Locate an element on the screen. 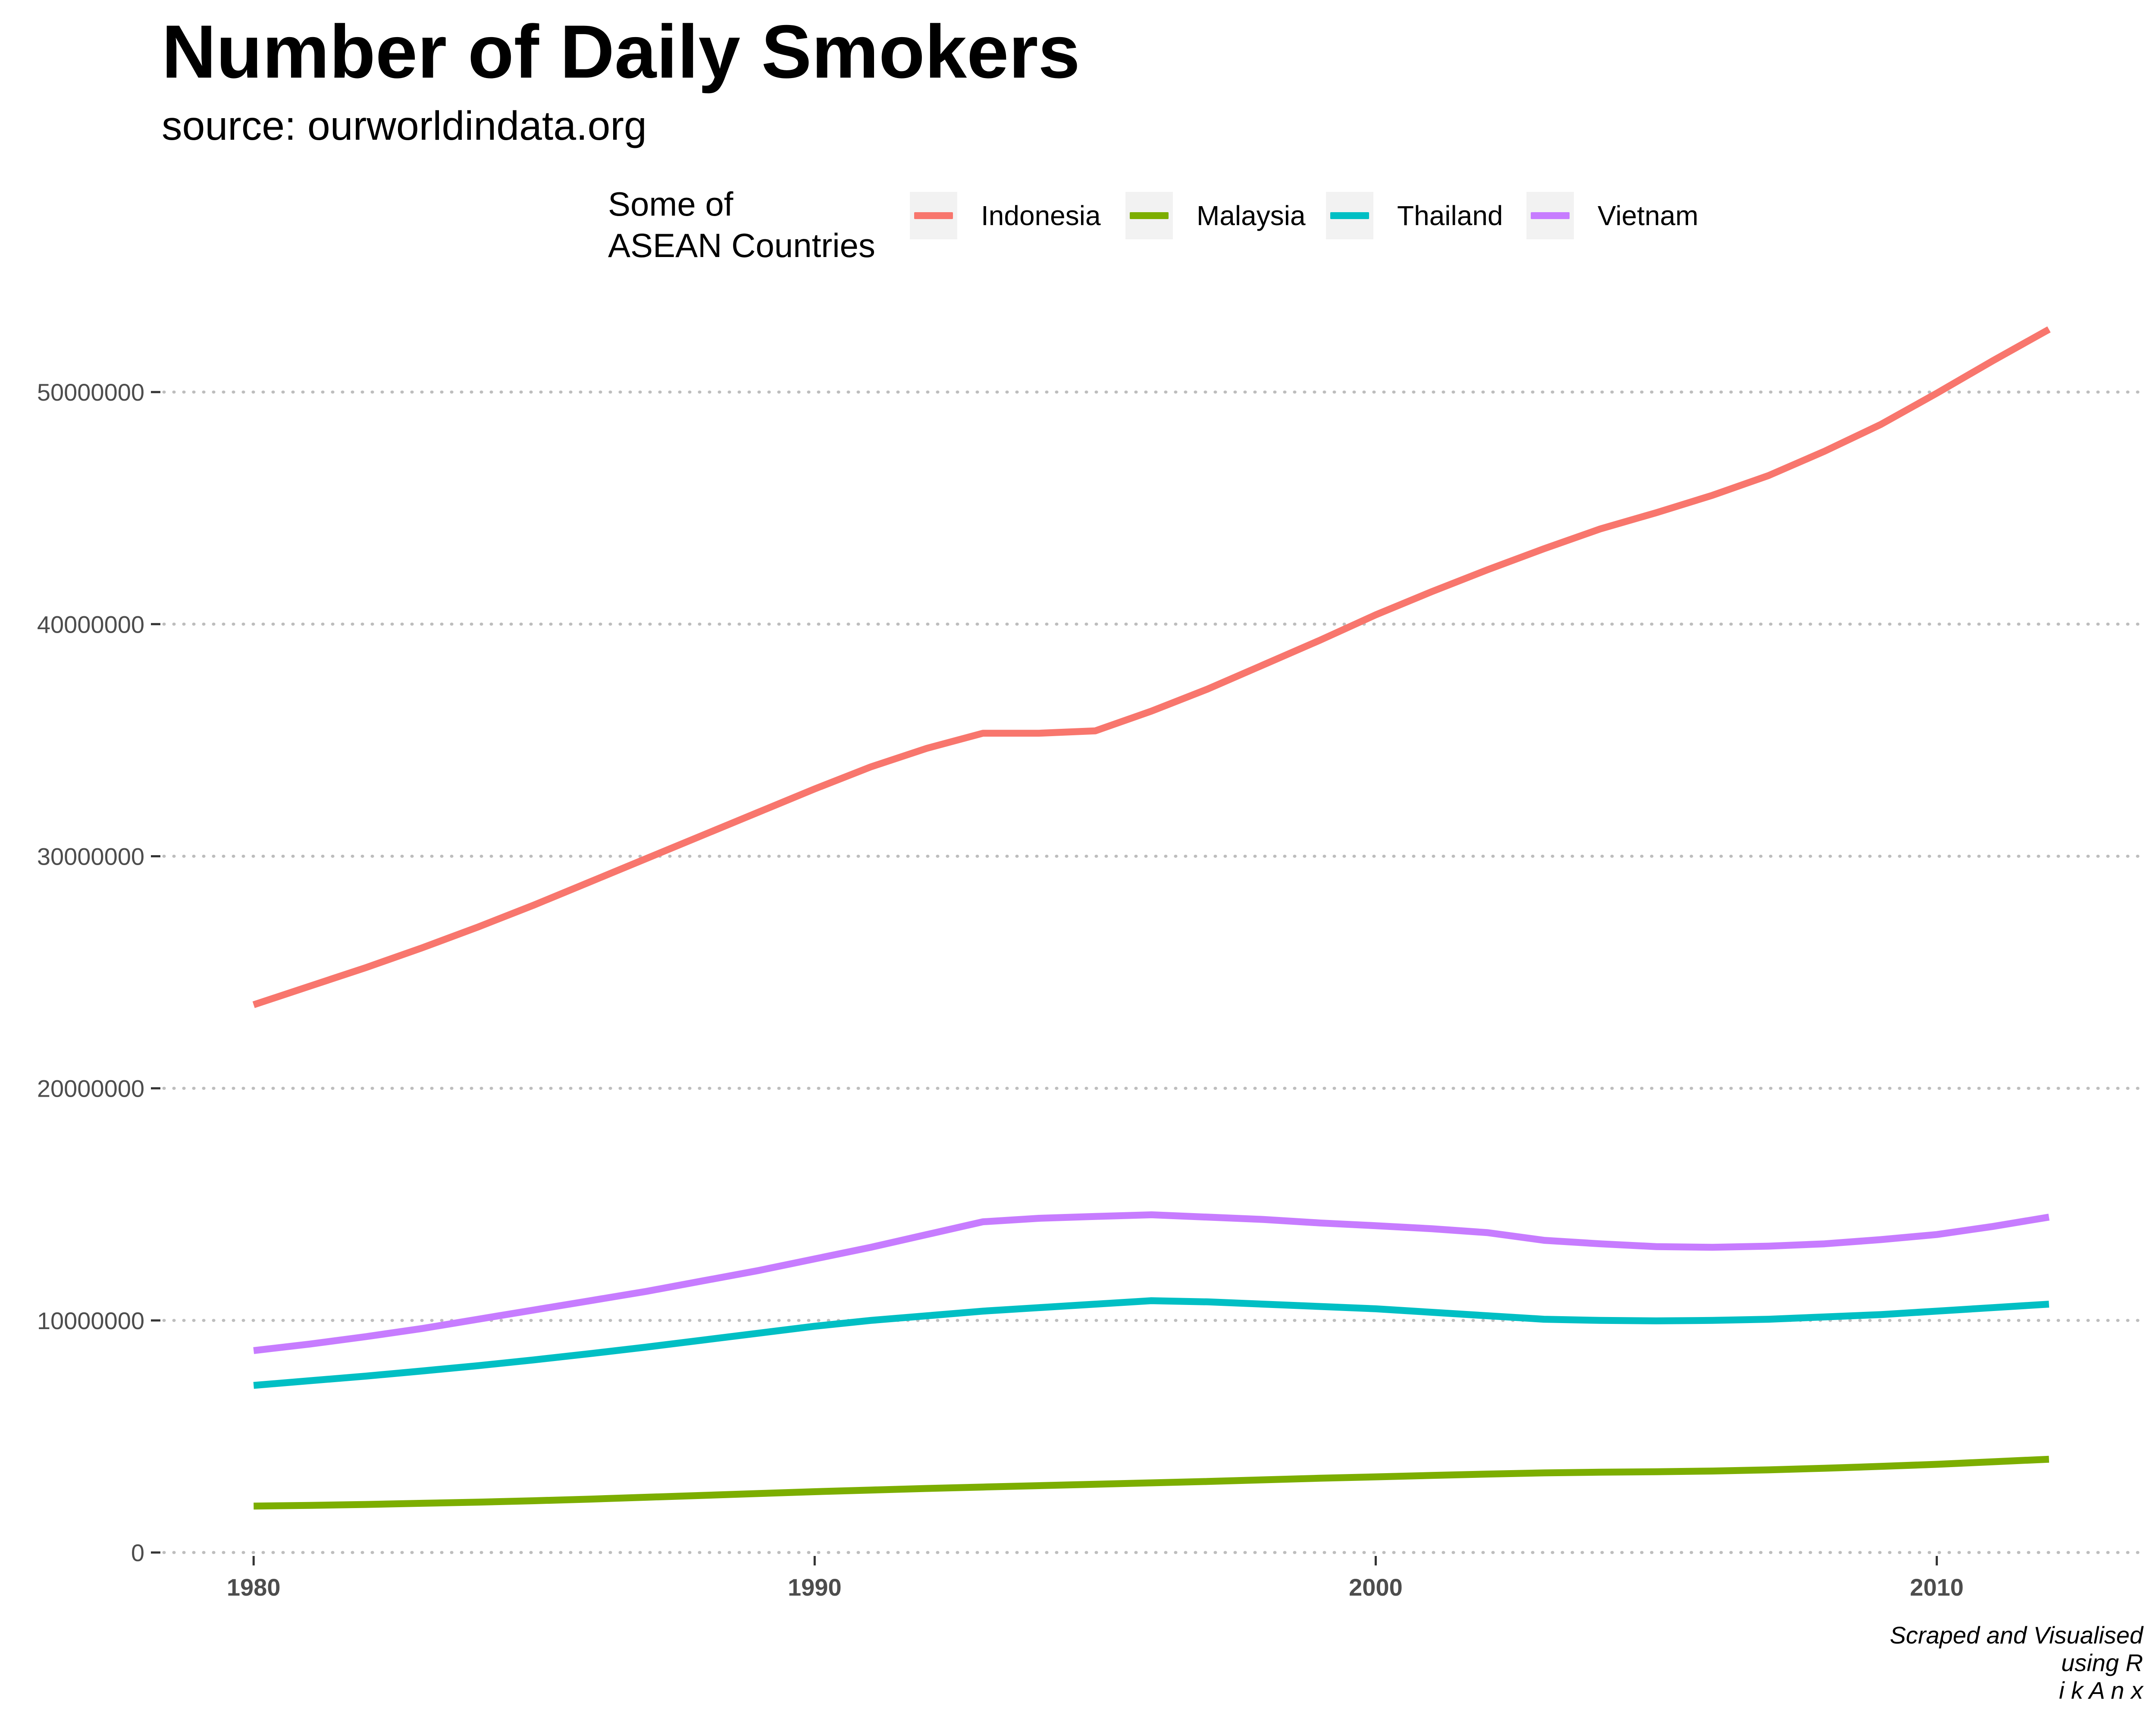 The height and width of the screenshot is (1725, 2156). x-tick-label: 1980 is located at coordinates (254, 1587).